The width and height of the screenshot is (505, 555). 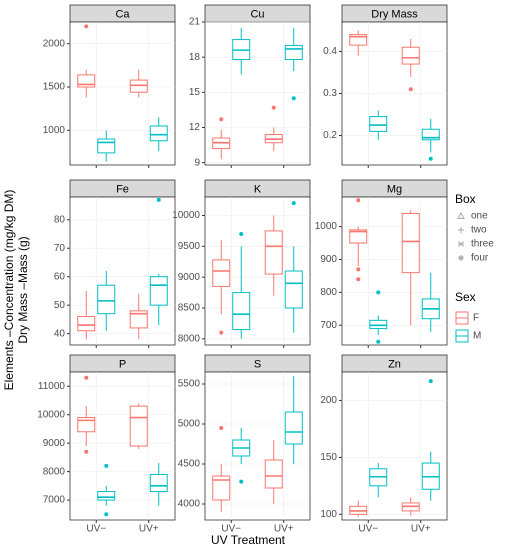 I want to click on y-tick-label: 9500, so click(x=189, y=246).